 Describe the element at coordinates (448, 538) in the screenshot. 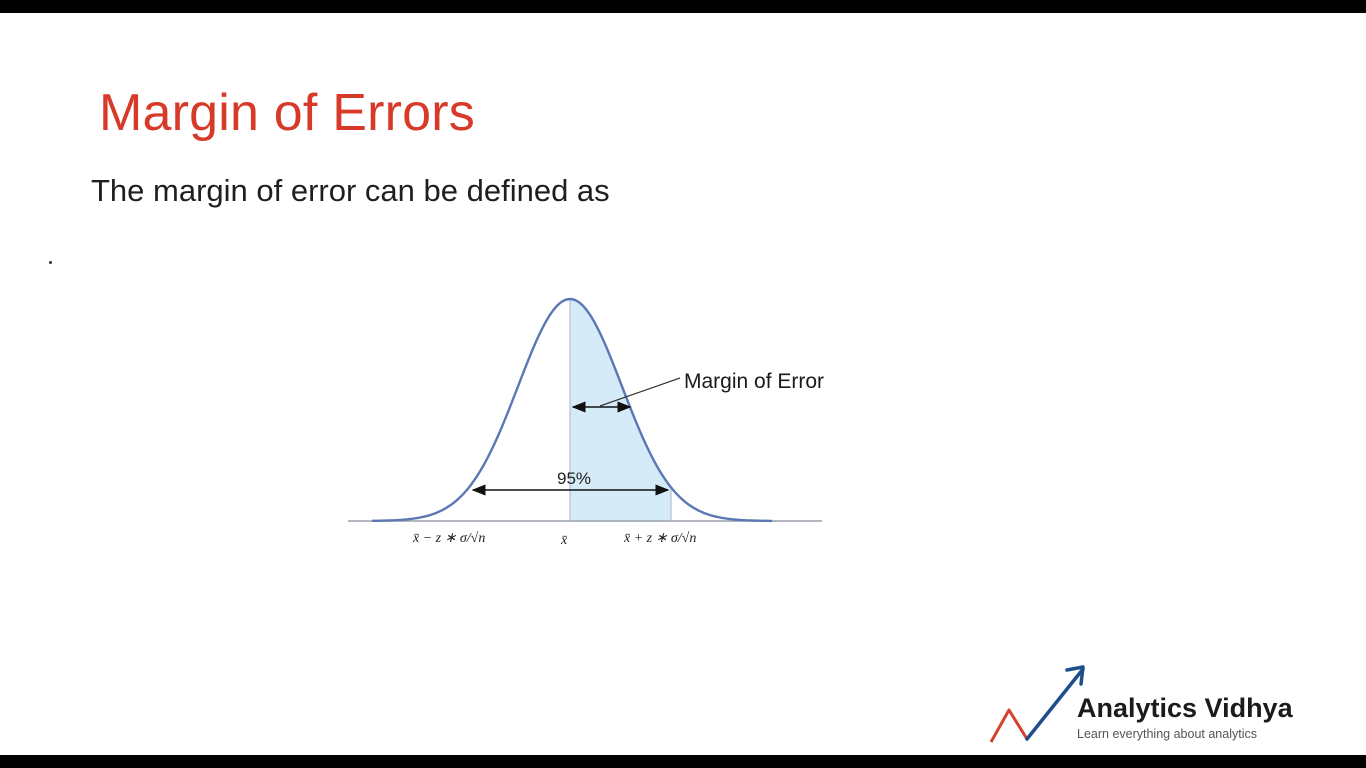

I see `lower-bound-label: x̄ − z ∗ σ/√n` at that location.